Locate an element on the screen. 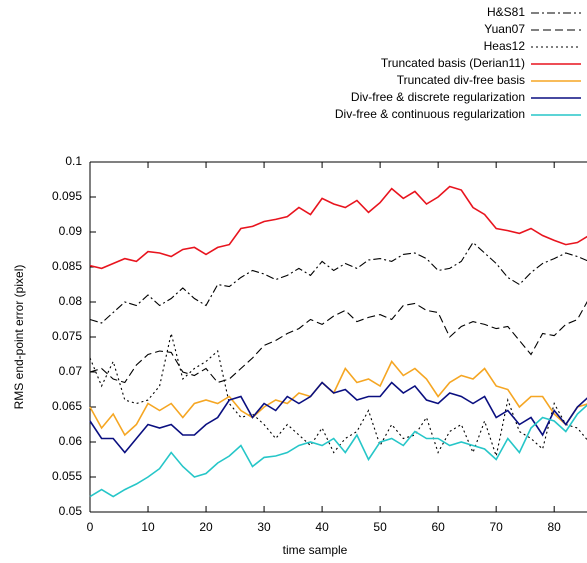 Image resolution: width=587 pixels, height=563 pixels. legend-label: Truncated basis (Derian11) is located at coordinates (453, 63).